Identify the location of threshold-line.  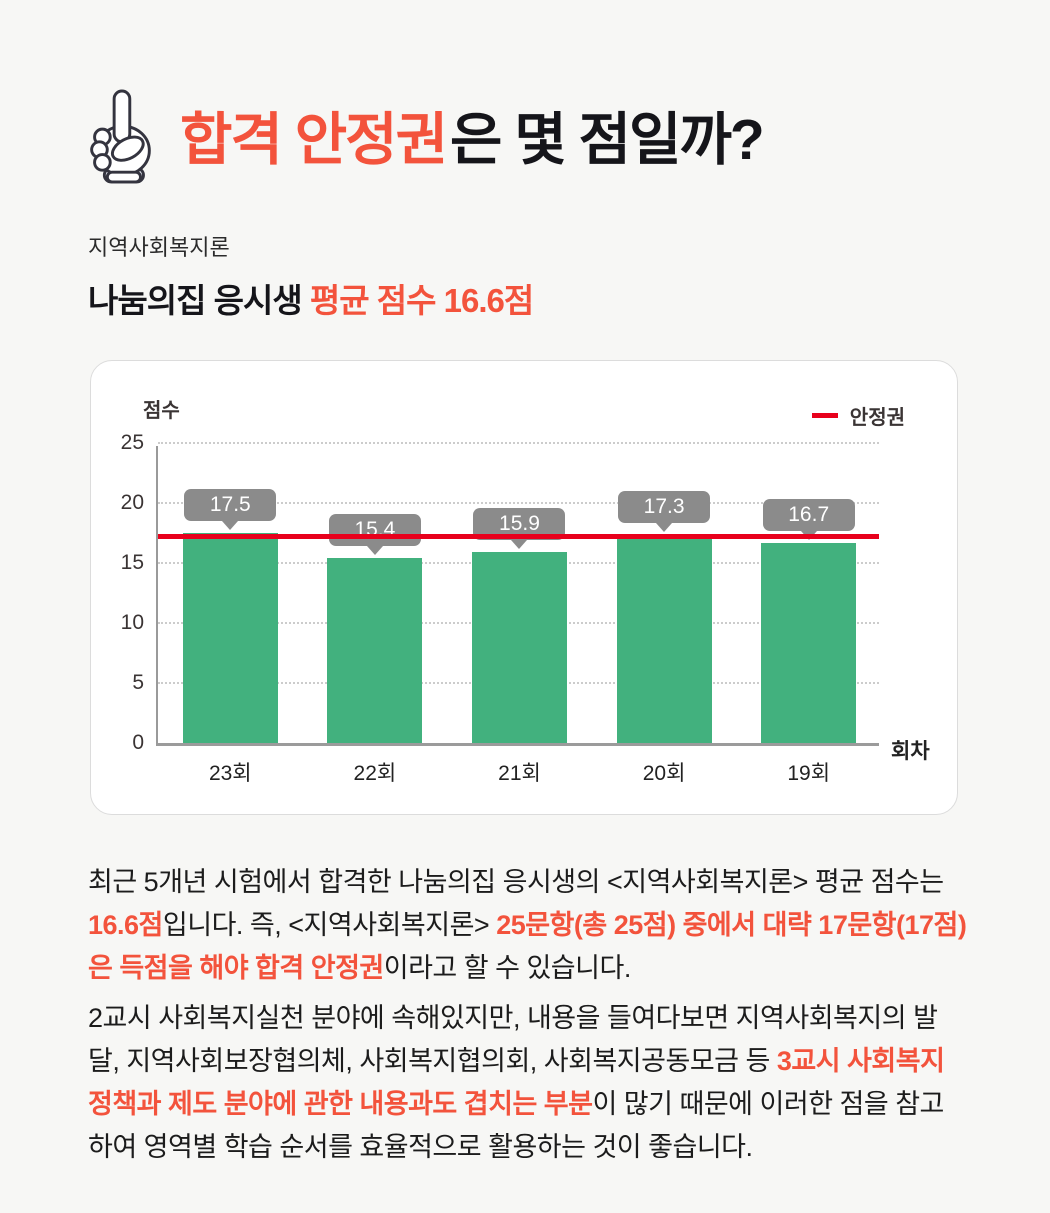
(518, 536).